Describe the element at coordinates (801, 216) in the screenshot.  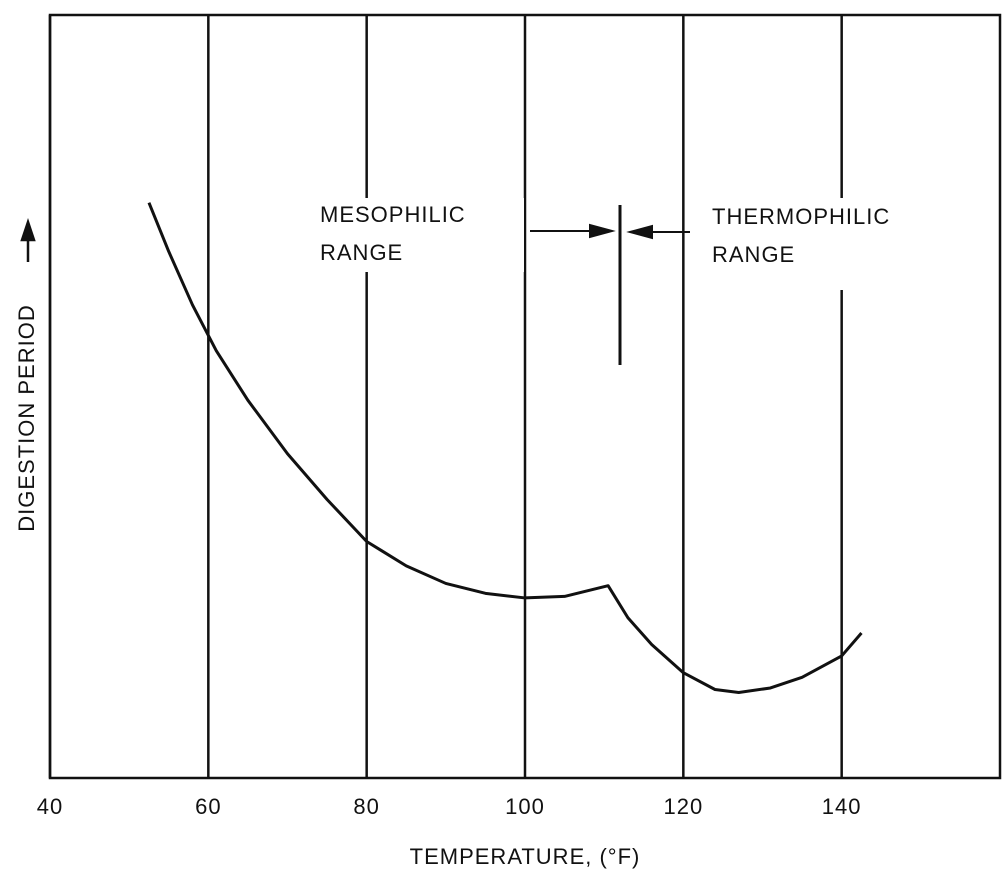
I see `annotation: THERMOPHILIC` at that location.